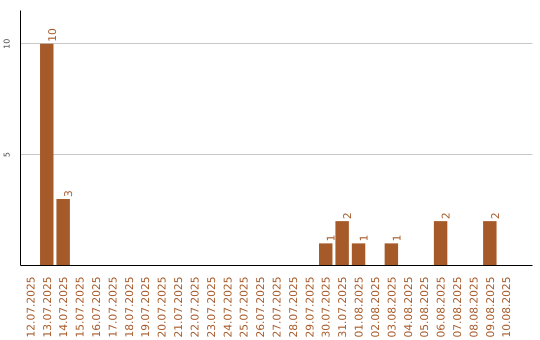 The width and height of the screenshot is (540, 340). What do you see at coordinates (162, 307) in the screenshot?
I see `x-tick-label: 20.07.2025` at bounding box center [162, 307].